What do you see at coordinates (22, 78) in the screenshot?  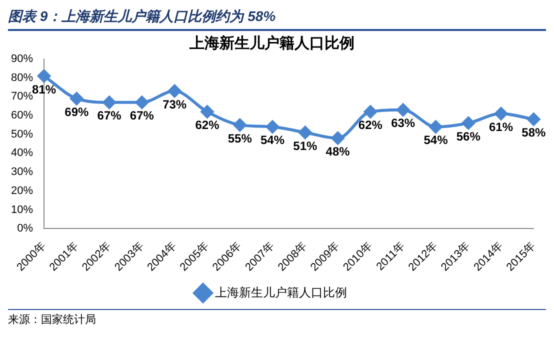 I see `y-tick-label: 80%` at bounding box center [22, 78].